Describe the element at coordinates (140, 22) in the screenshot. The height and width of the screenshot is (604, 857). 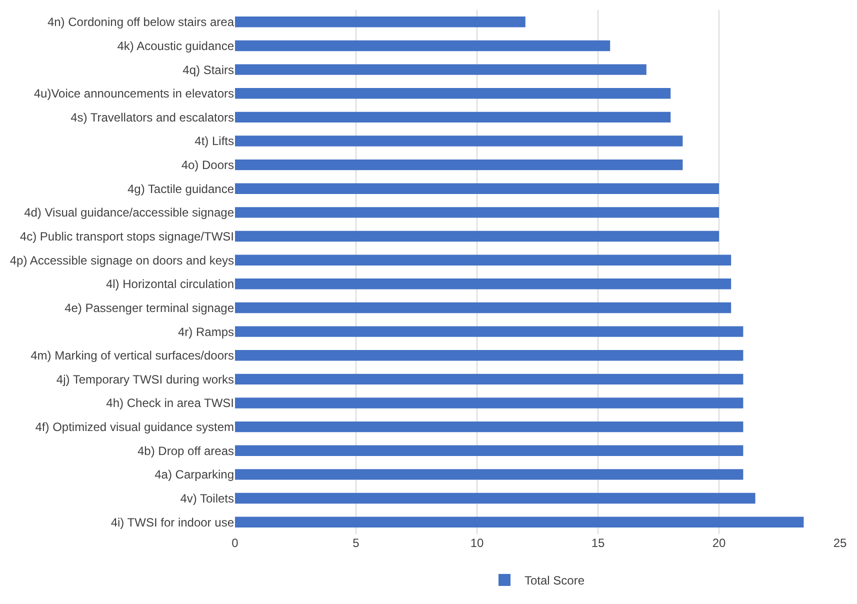
I see `y-tick-label: 4n) Cordoning off below stairs area` at that location.